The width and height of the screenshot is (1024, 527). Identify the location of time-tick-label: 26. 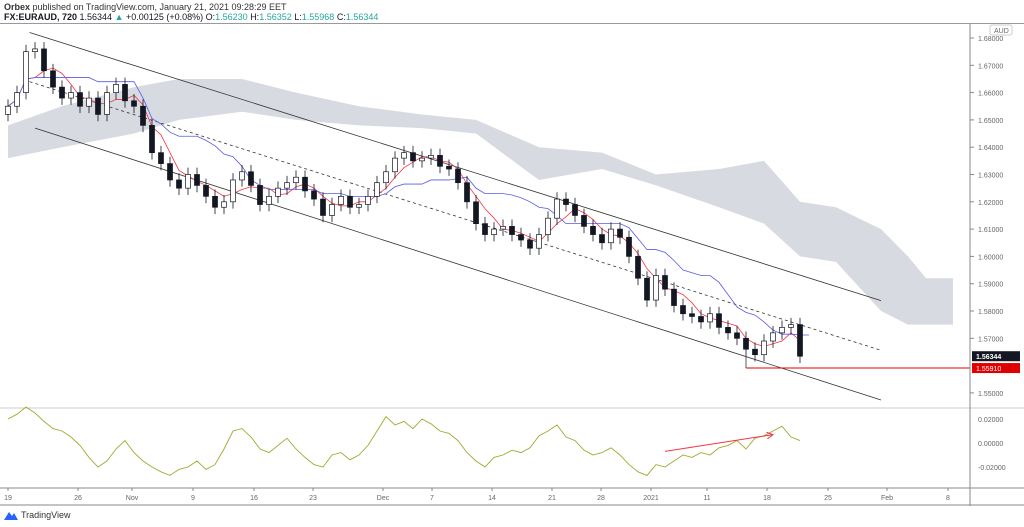
(78, 498).